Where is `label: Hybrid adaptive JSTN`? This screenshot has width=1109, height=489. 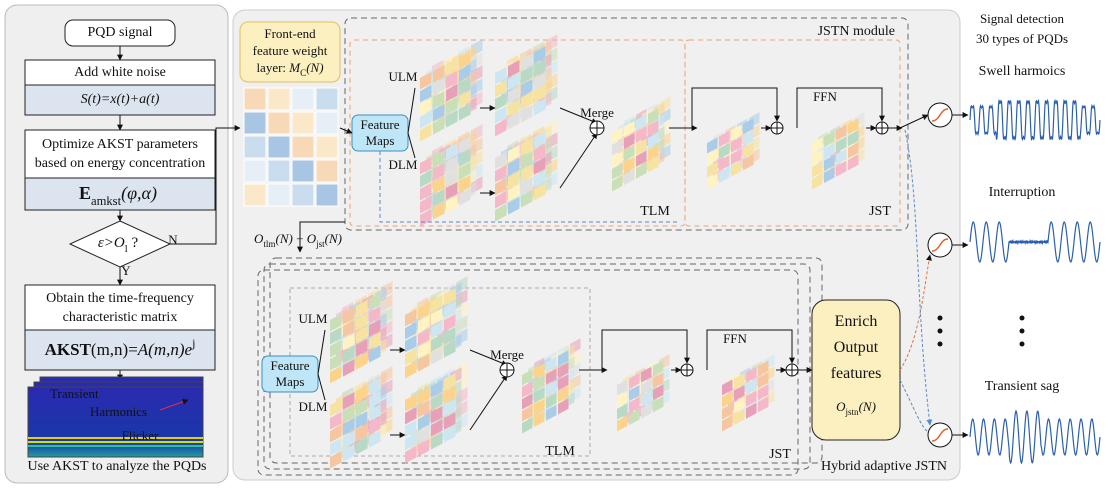 label: Hybrid adaptive JSTN is located at coordinates (884, 466).